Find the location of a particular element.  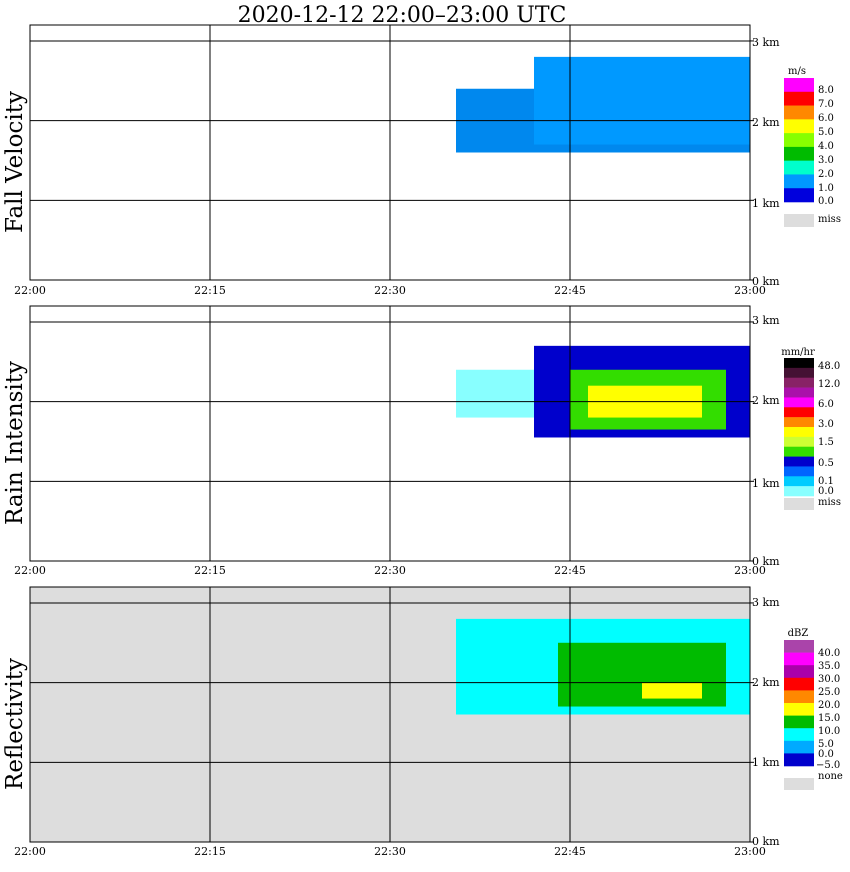

legend-label: 20.0 is located at coordinates (829, 705).